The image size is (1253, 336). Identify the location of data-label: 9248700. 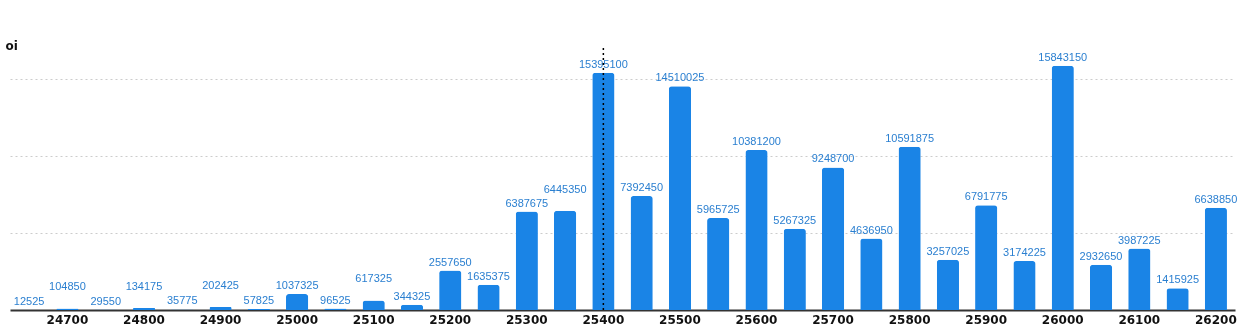
(833, 158).